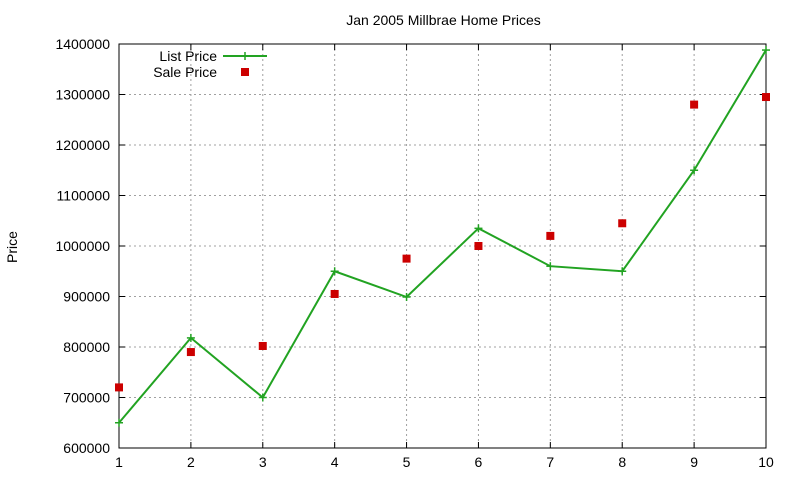 The height and width of the screenshot is (480, 800). Describe the element at coordinates (82, 246) in the screenshot. I see `y-tick-label: 1000000` at that location.